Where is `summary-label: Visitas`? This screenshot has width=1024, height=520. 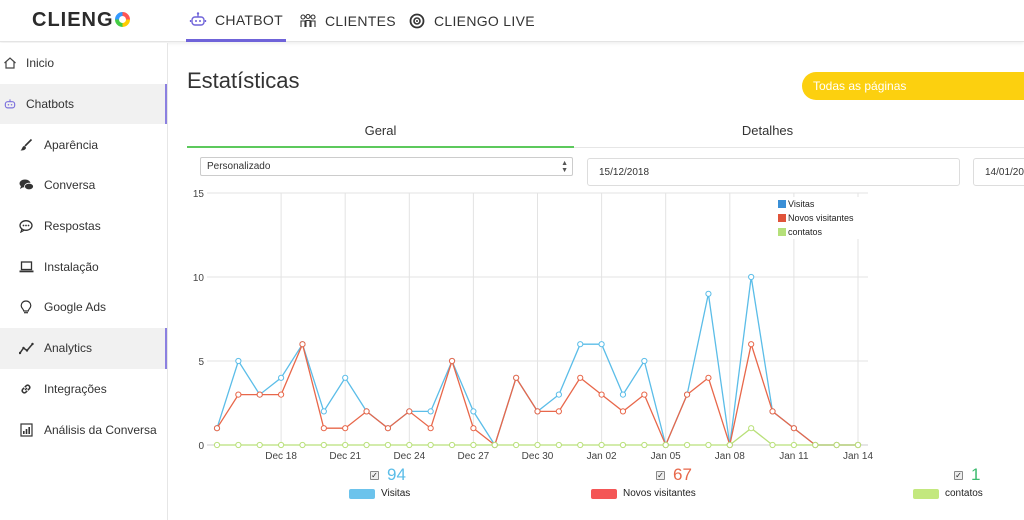
summary-label: Visitas is located at coordinates (396, 493).